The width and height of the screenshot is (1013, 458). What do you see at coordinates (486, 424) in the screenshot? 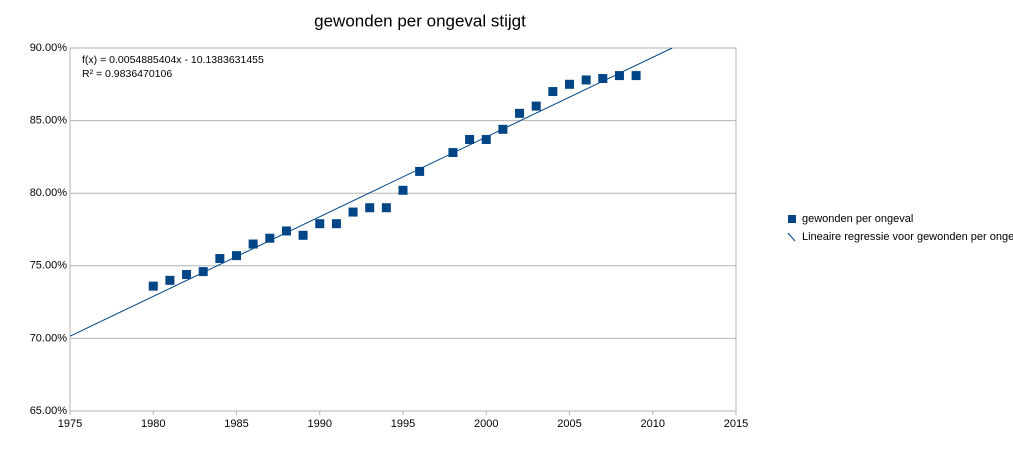
I see `x-tick-label: 2000` at bounding box center [486, 424].